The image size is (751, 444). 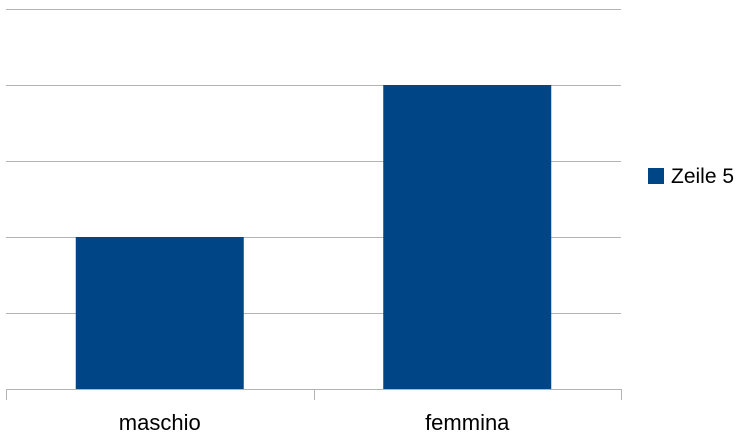 I want to click on legend: Zeile 5, so click(x=691, y=176).